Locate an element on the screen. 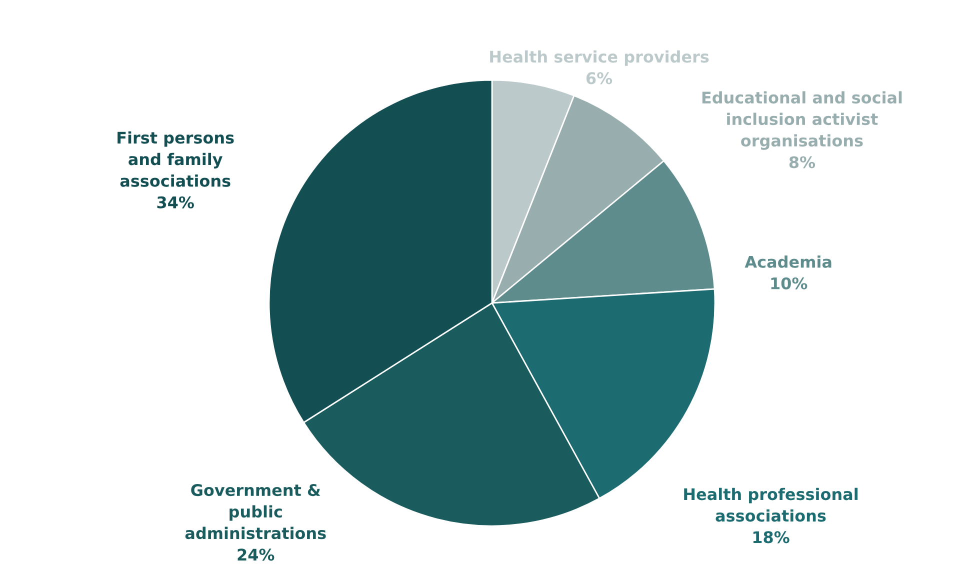 This screenshot has width=962, height=585. data-label: 34% is located at coordinates (175, 202).